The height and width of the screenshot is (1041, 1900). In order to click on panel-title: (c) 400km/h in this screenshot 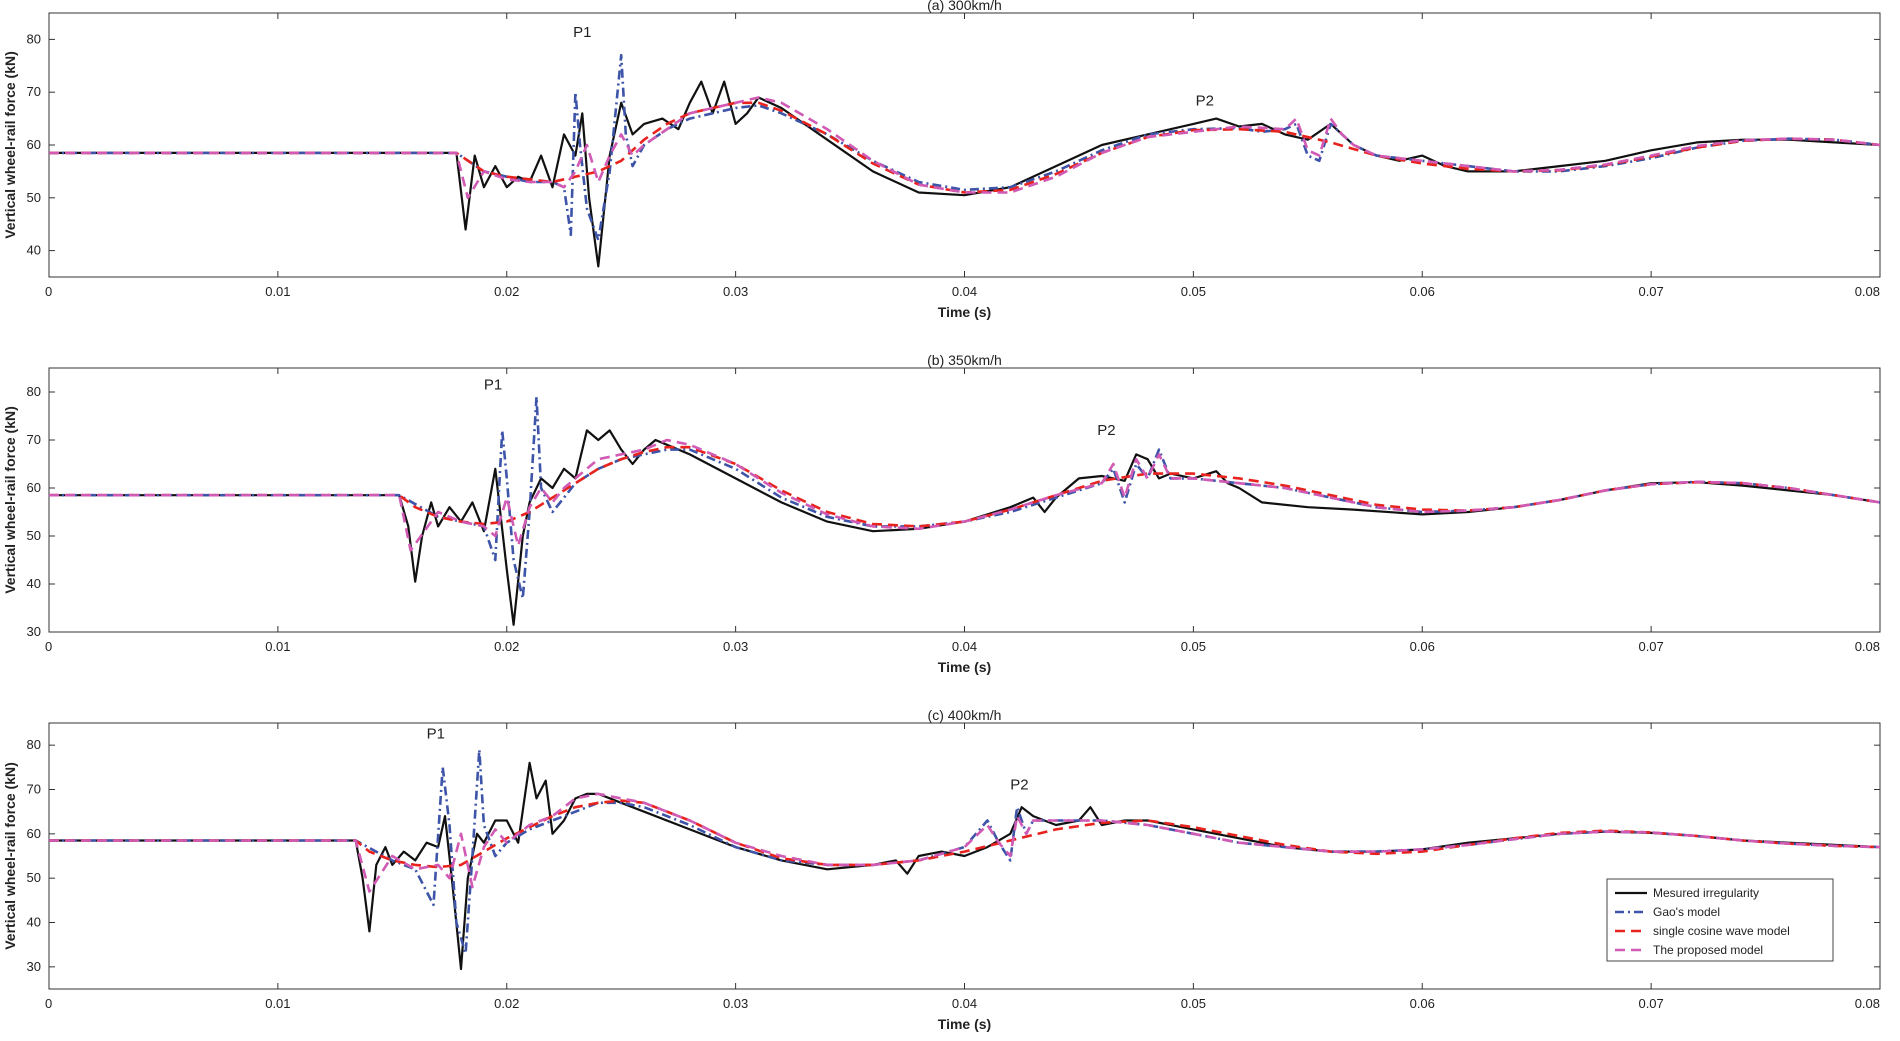, I will do `click(965, 715)`.